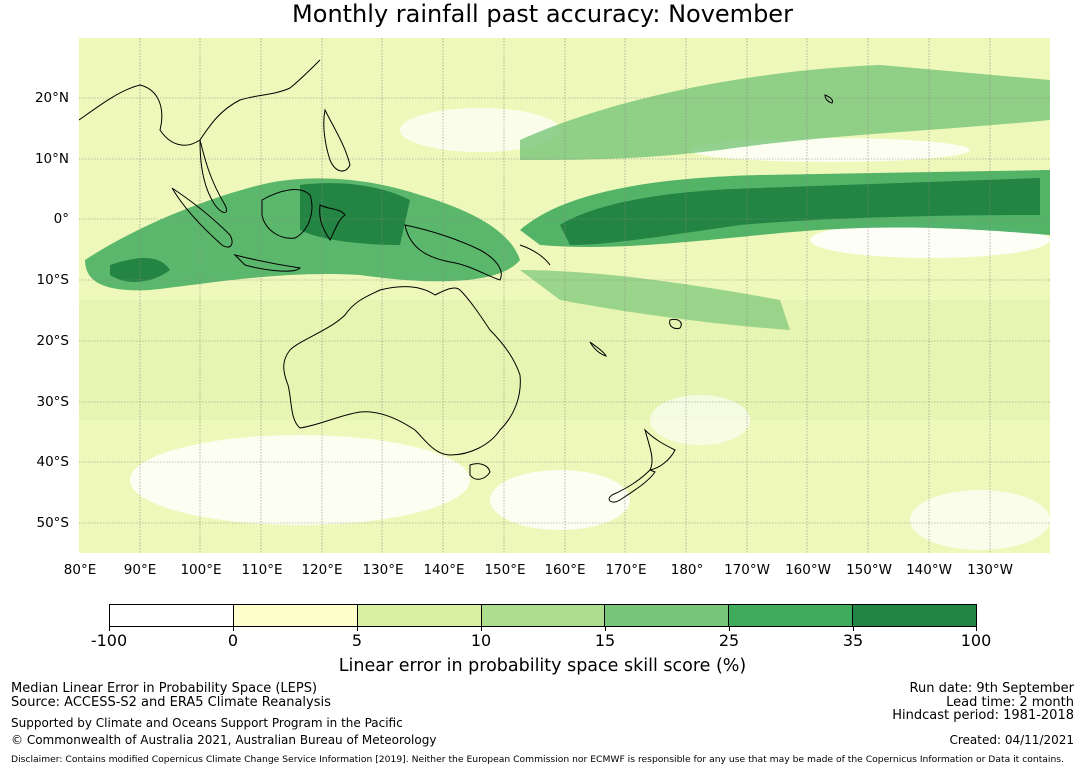 The width and height of the screenshot is (1085, 770). I want to click on tasmania-coast, so click(480, 471).